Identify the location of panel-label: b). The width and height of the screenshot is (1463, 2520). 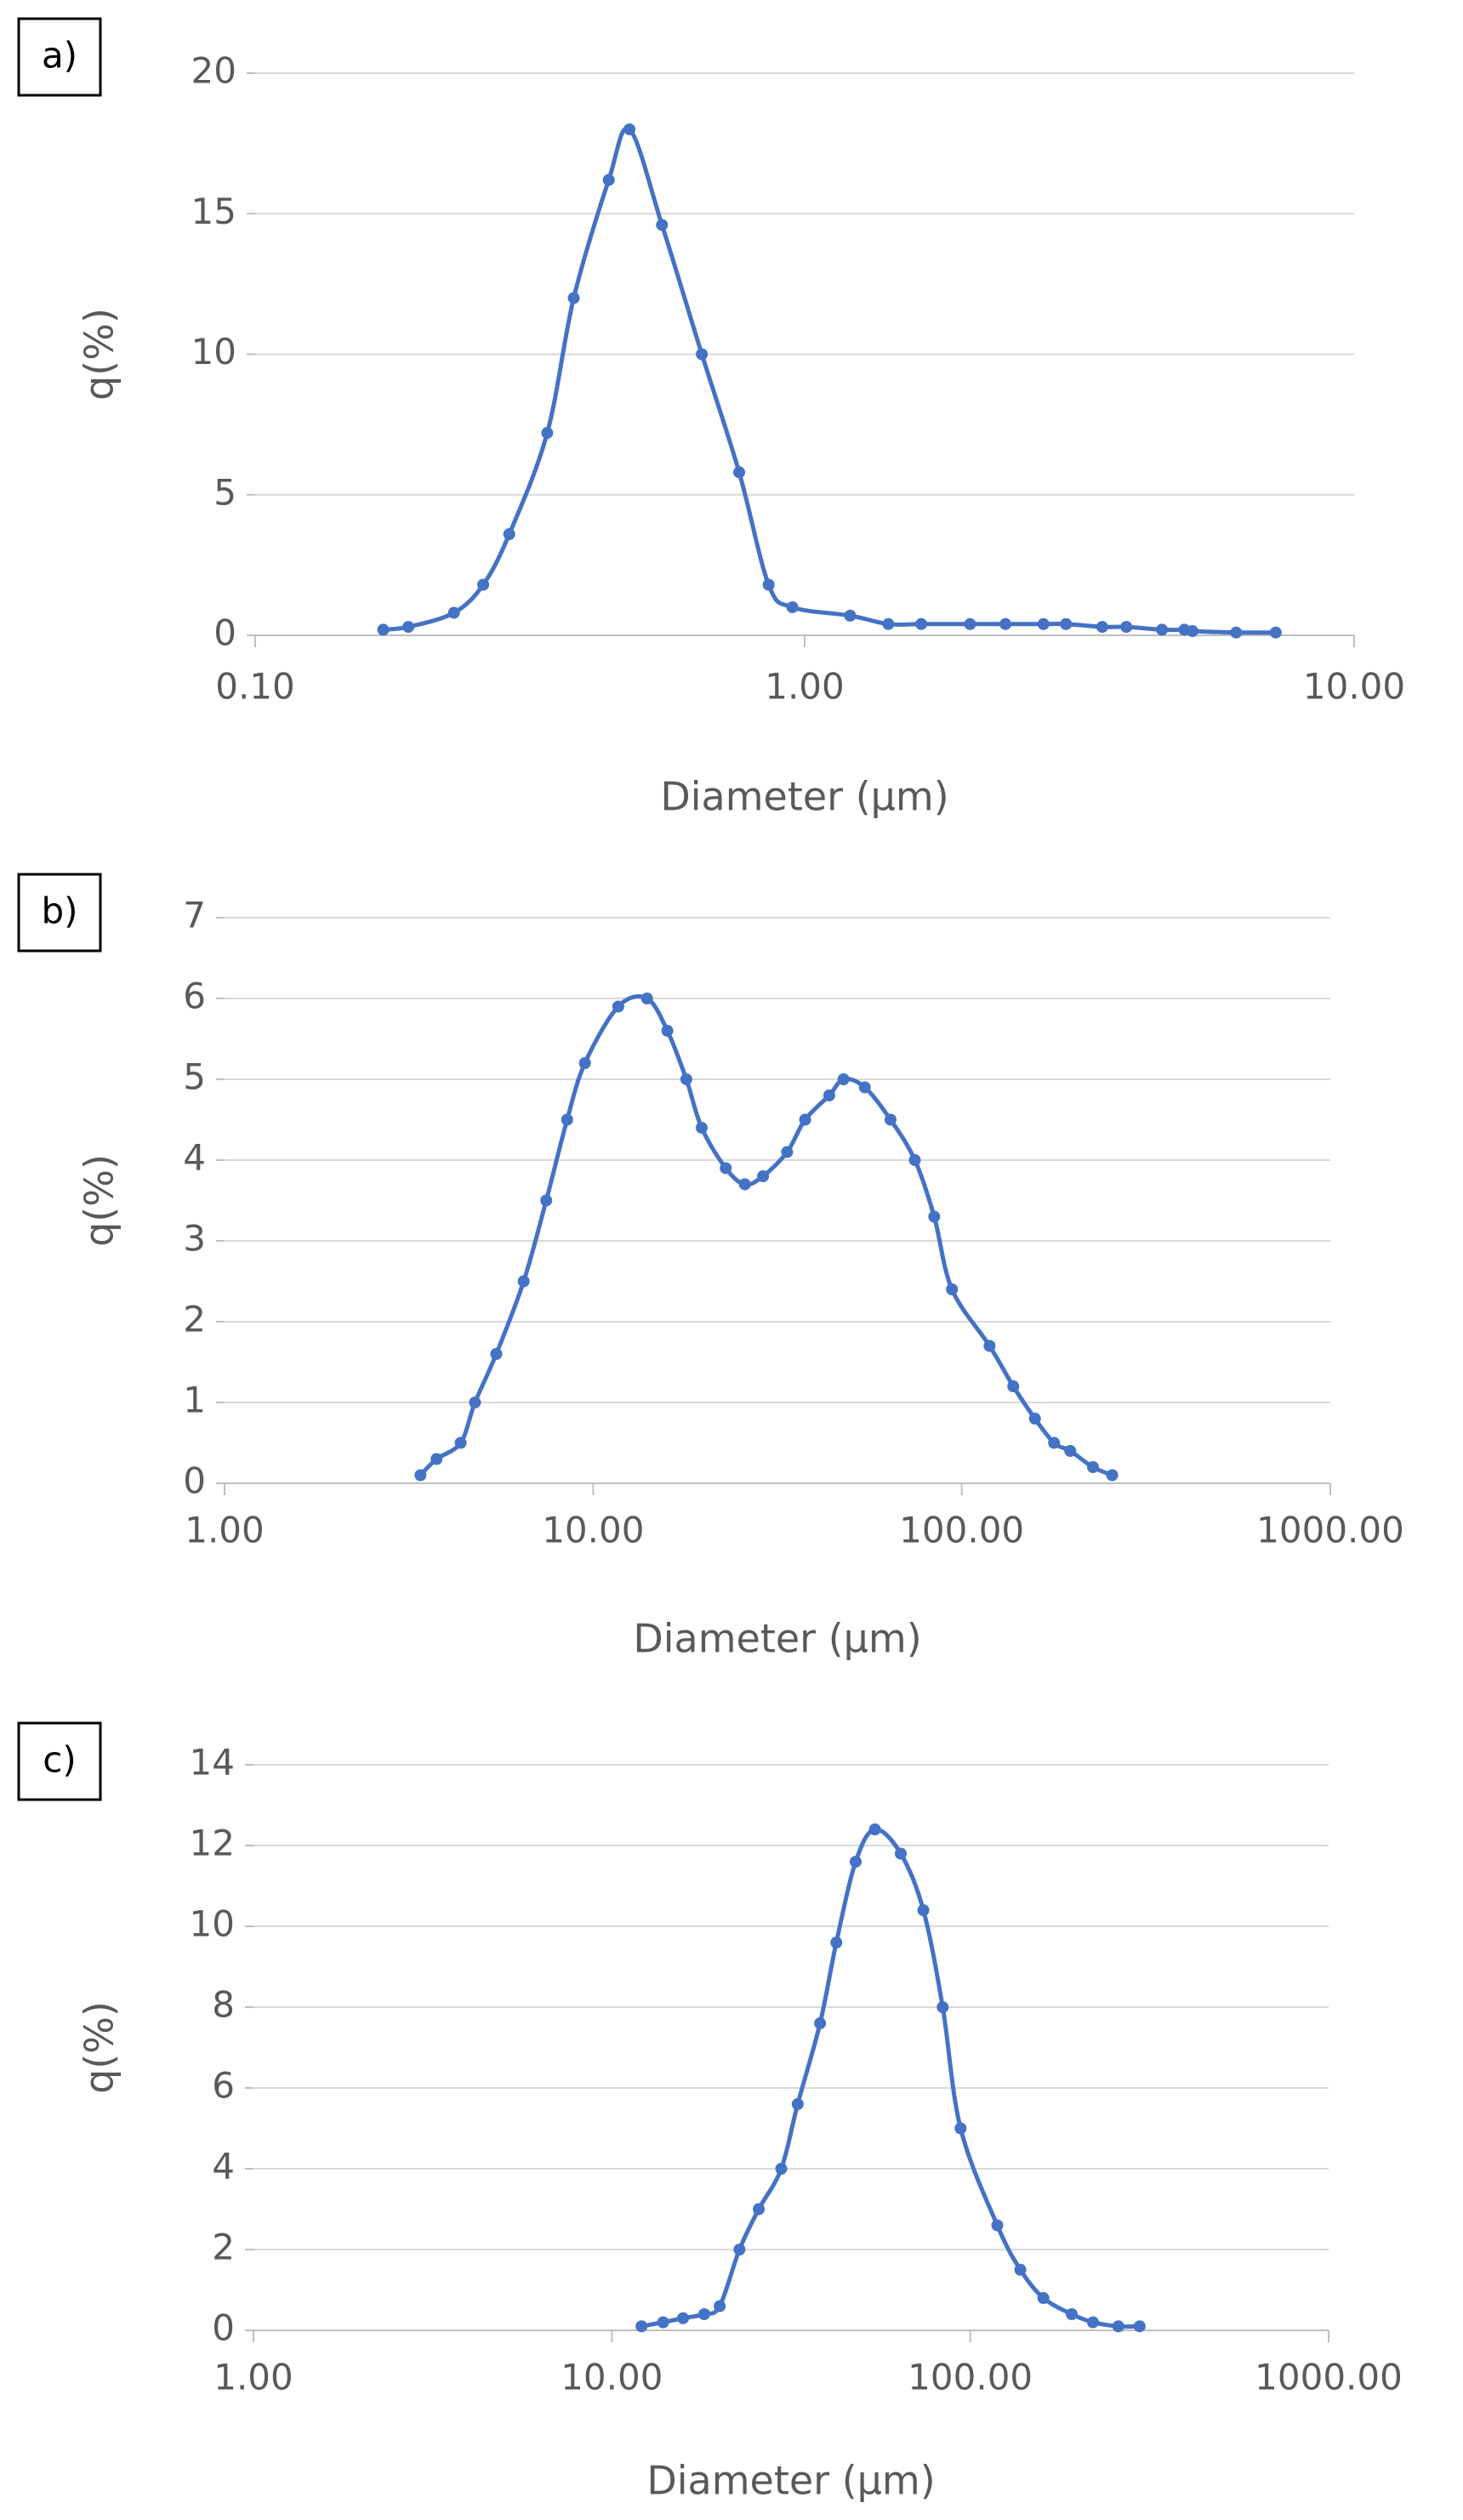
(59, 911).